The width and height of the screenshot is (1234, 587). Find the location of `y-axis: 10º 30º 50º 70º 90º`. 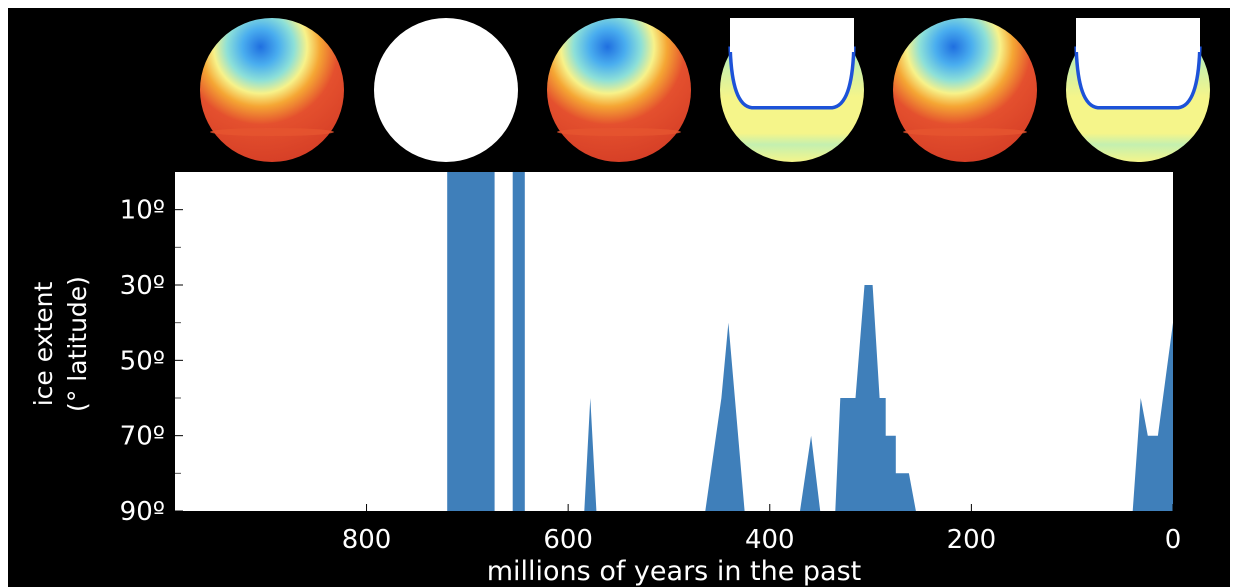

y-axis: 10º 30º 50º 70º 90º is located at coordinates (151, 361).